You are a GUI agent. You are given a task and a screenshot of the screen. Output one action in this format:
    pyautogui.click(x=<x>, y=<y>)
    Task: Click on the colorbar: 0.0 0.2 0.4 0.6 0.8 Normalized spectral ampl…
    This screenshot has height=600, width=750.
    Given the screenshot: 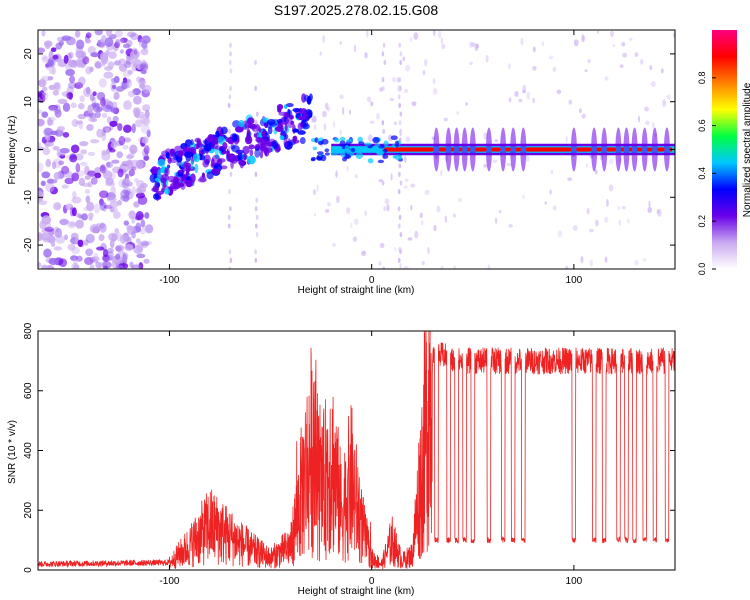 What is the action you would take?
    pyautogui.click(x=723, y=152)
    